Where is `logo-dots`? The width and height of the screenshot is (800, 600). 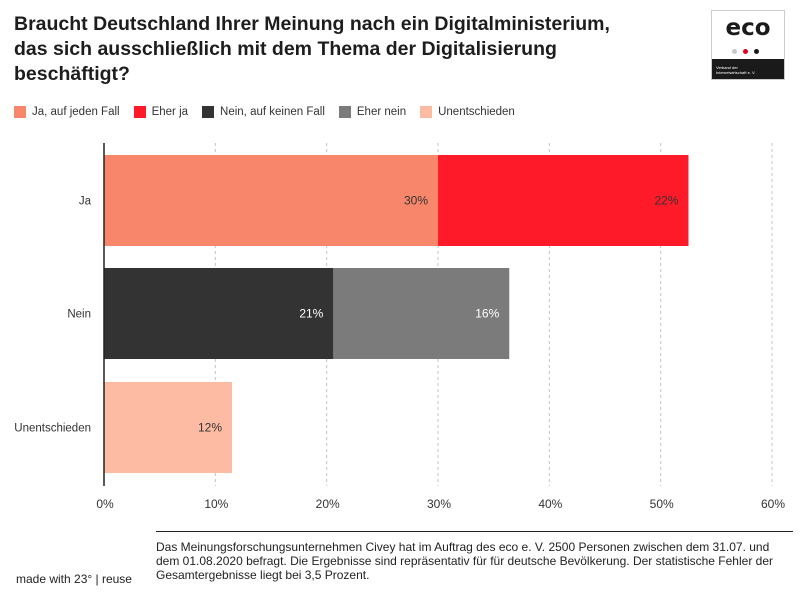
logo-dots is located at coordinates (752, 47).